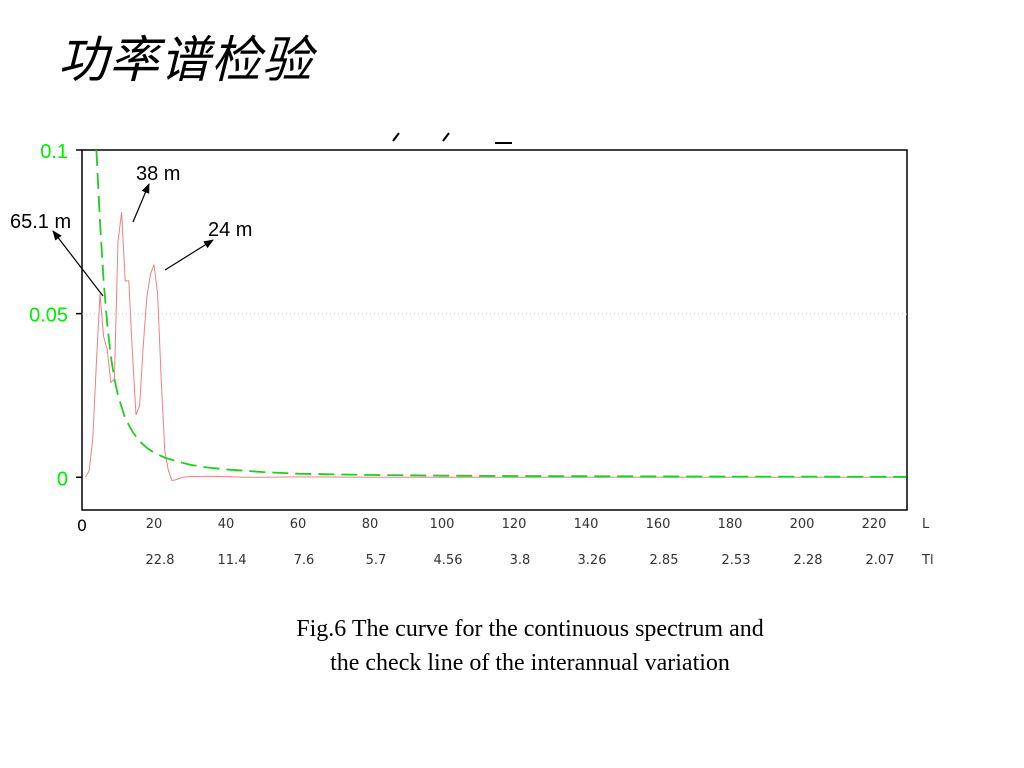  What do you see at coordinates (442, 524) in the screenshot?
I see `x-tick-label-l: 100` at bounding box center [442, 524].